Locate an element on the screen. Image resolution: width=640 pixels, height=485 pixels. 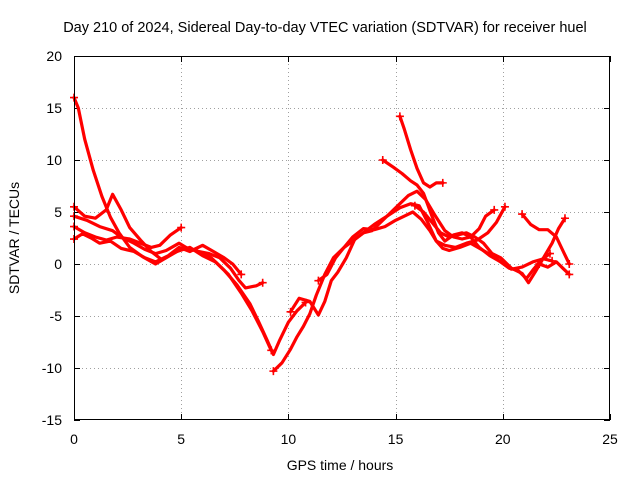
x-tick-label: 25 is located at coordinates (610, 439).